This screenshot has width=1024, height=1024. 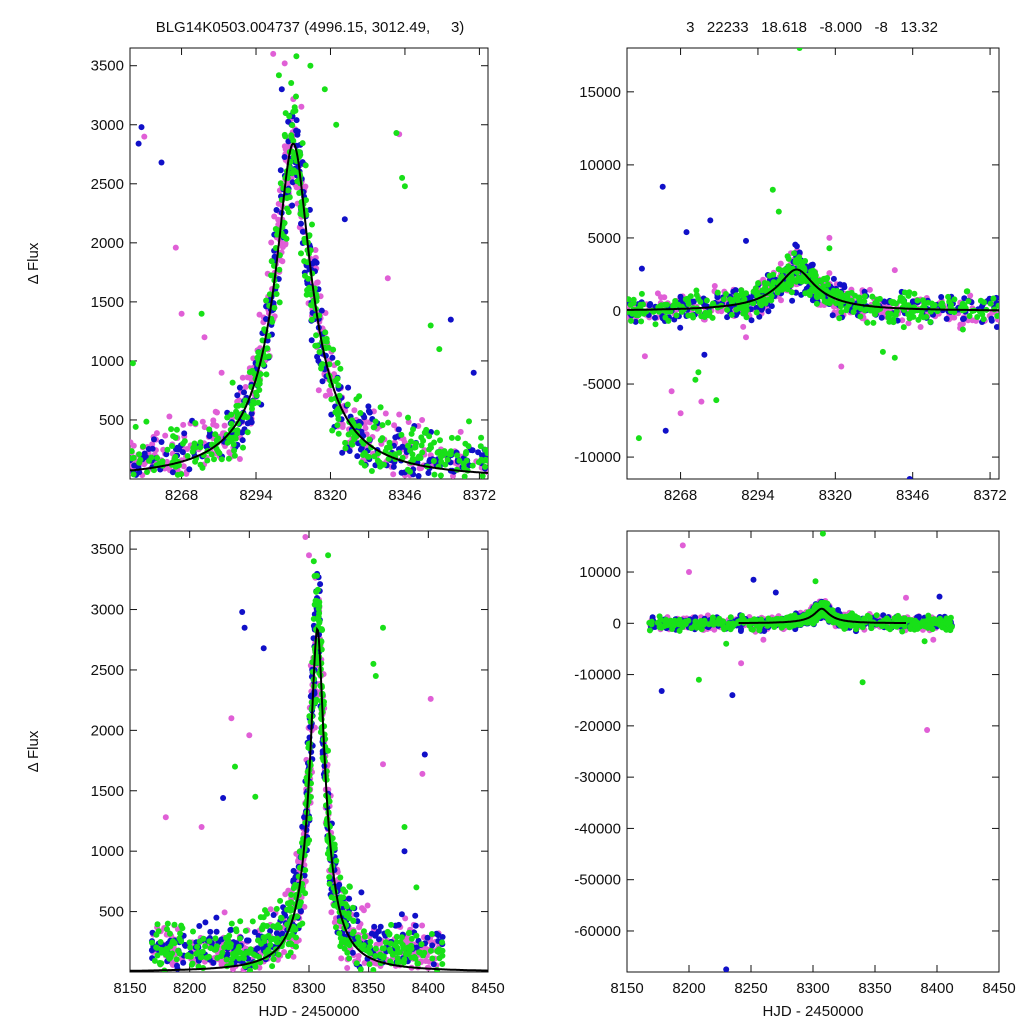 I want to click on y-tick-label: 2500, so click(x=107, y=184).